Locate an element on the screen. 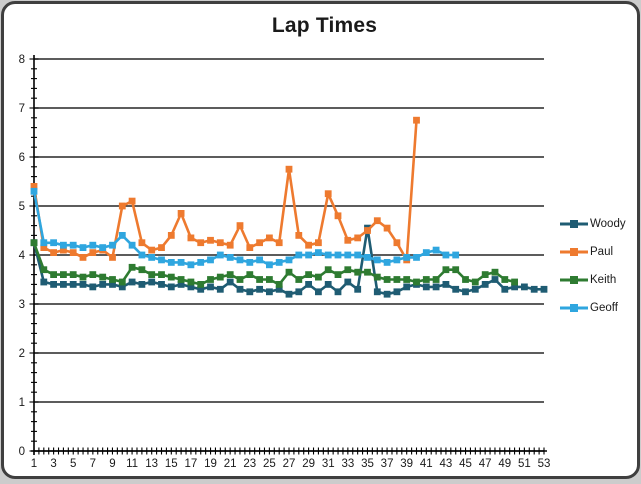 This screenshot has height=484, width=641. legend-item-keith: Keith is located at coordinates (593, 279).